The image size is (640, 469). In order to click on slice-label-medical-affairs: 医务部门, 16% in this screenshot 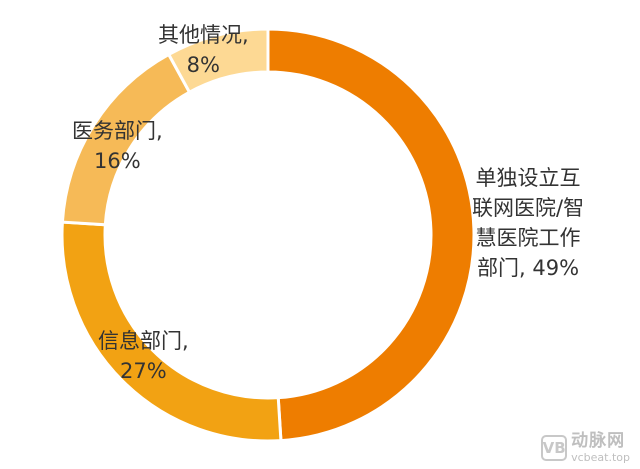, I will do `click(117, 146)`.